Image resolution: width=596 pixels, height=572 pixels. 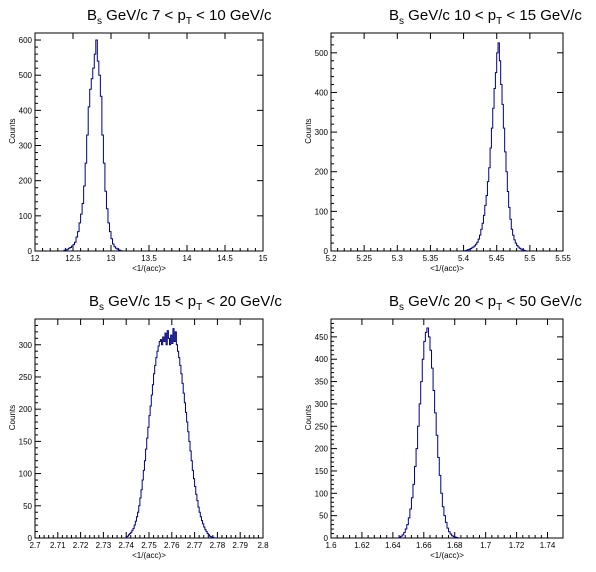 What do you see at coordinates (73, 258) in the screenshot?
I see `x-tick-label: 12.5` at bounding box center [73, 258].